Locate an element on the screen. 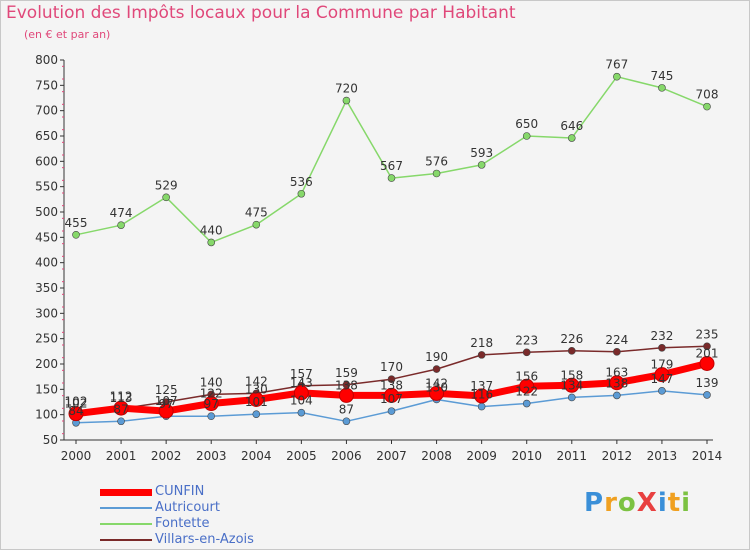 The image size is (750, 550). data-label-autricourt: 138 is located at coordinates (616, 383).